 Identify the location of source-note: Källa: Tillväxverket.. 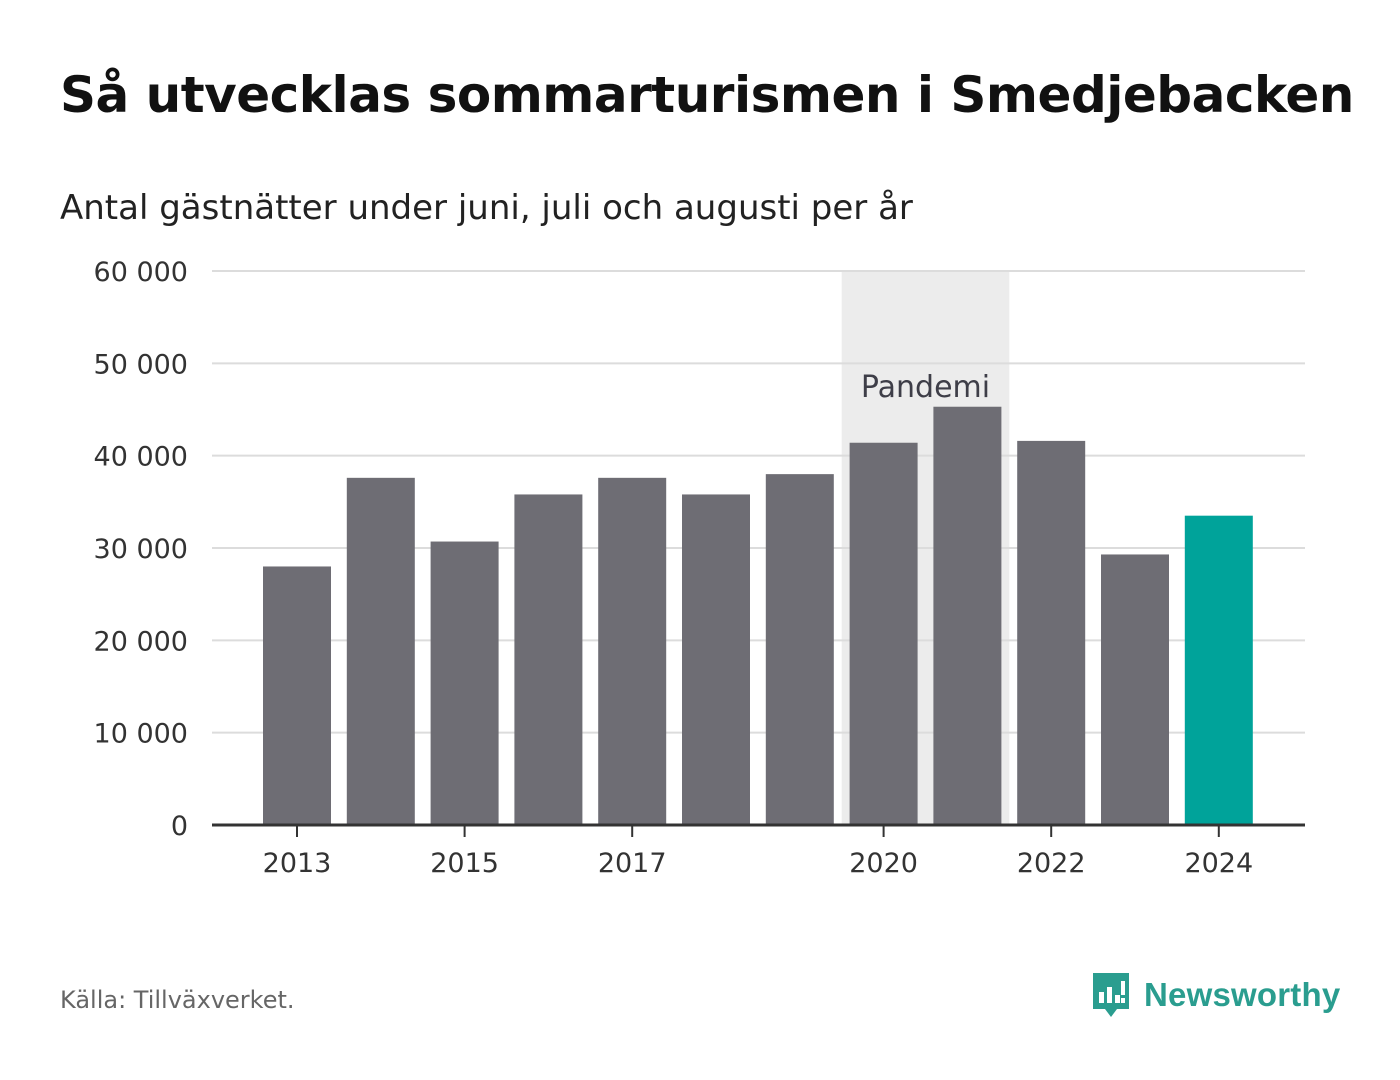
(177, 1000).